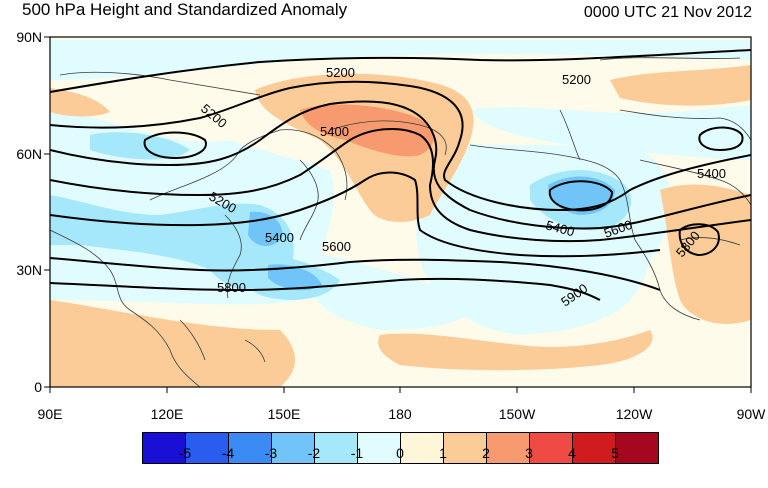 The height and width of the screenshot is (488, 768). I want to click on lat-label-60n: 60N, so click(29, 154).